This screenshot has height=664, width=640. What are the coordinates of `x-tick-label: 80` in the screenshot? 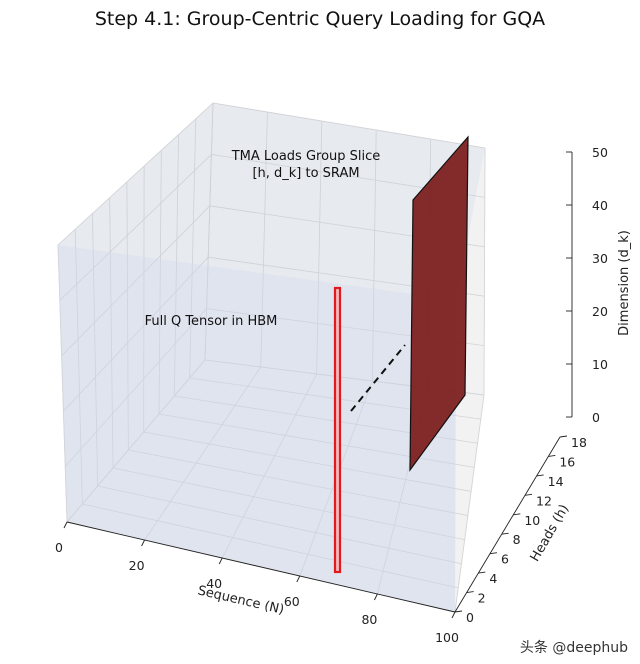 It's located at (369, 619).